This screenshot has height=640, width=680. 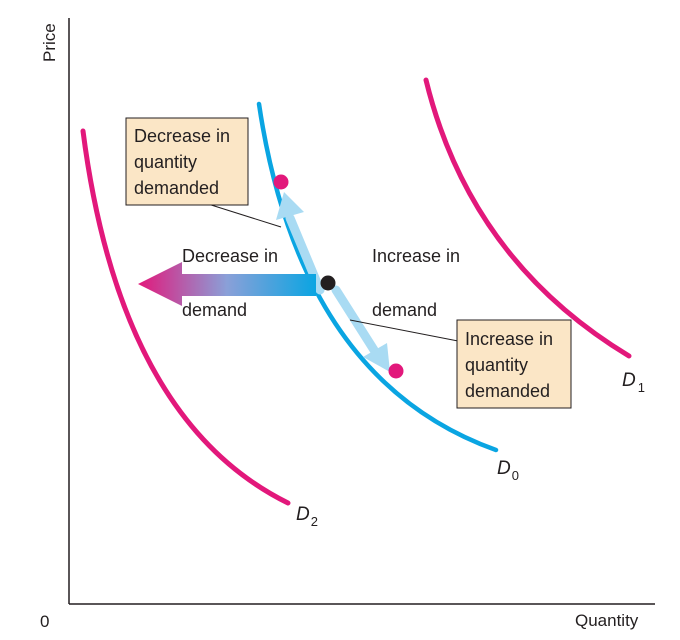 I want to click on y-axis-title: Price, so click(x=49, y=42).